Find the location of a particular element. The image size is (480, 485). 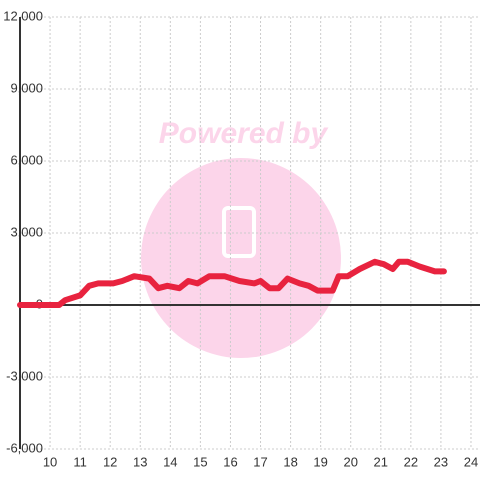

x-tick-label: 21 is located at coordinates (381, 461).